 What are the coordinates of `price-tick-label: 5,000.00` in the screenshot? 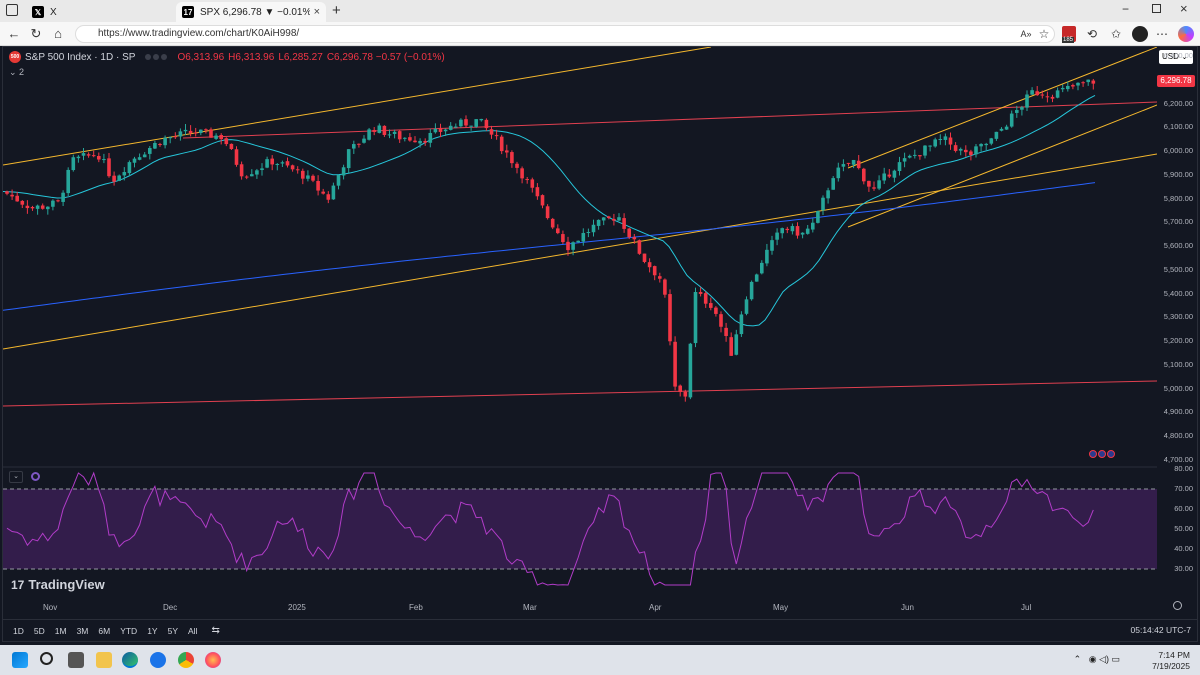 It's located at (1178, 388).